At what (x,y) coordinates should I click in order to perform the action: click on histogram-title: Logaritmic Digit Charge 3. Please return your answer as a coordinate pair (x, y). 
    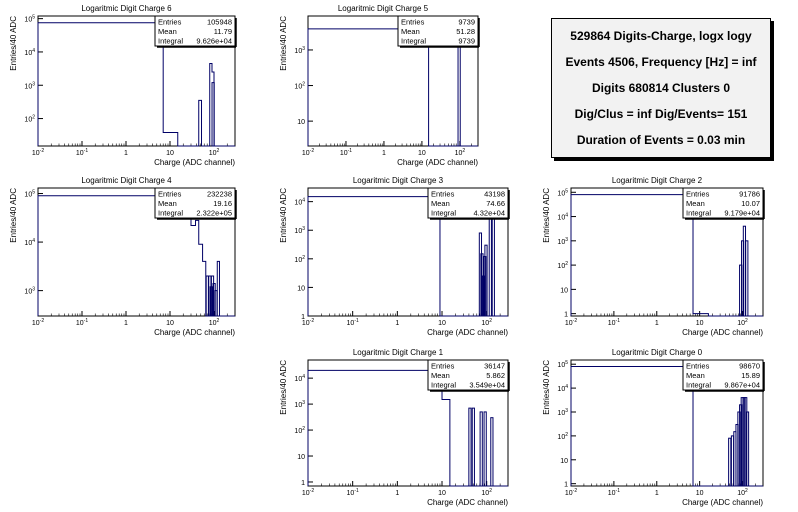
    Looking at the image, I should click on (398, 180).